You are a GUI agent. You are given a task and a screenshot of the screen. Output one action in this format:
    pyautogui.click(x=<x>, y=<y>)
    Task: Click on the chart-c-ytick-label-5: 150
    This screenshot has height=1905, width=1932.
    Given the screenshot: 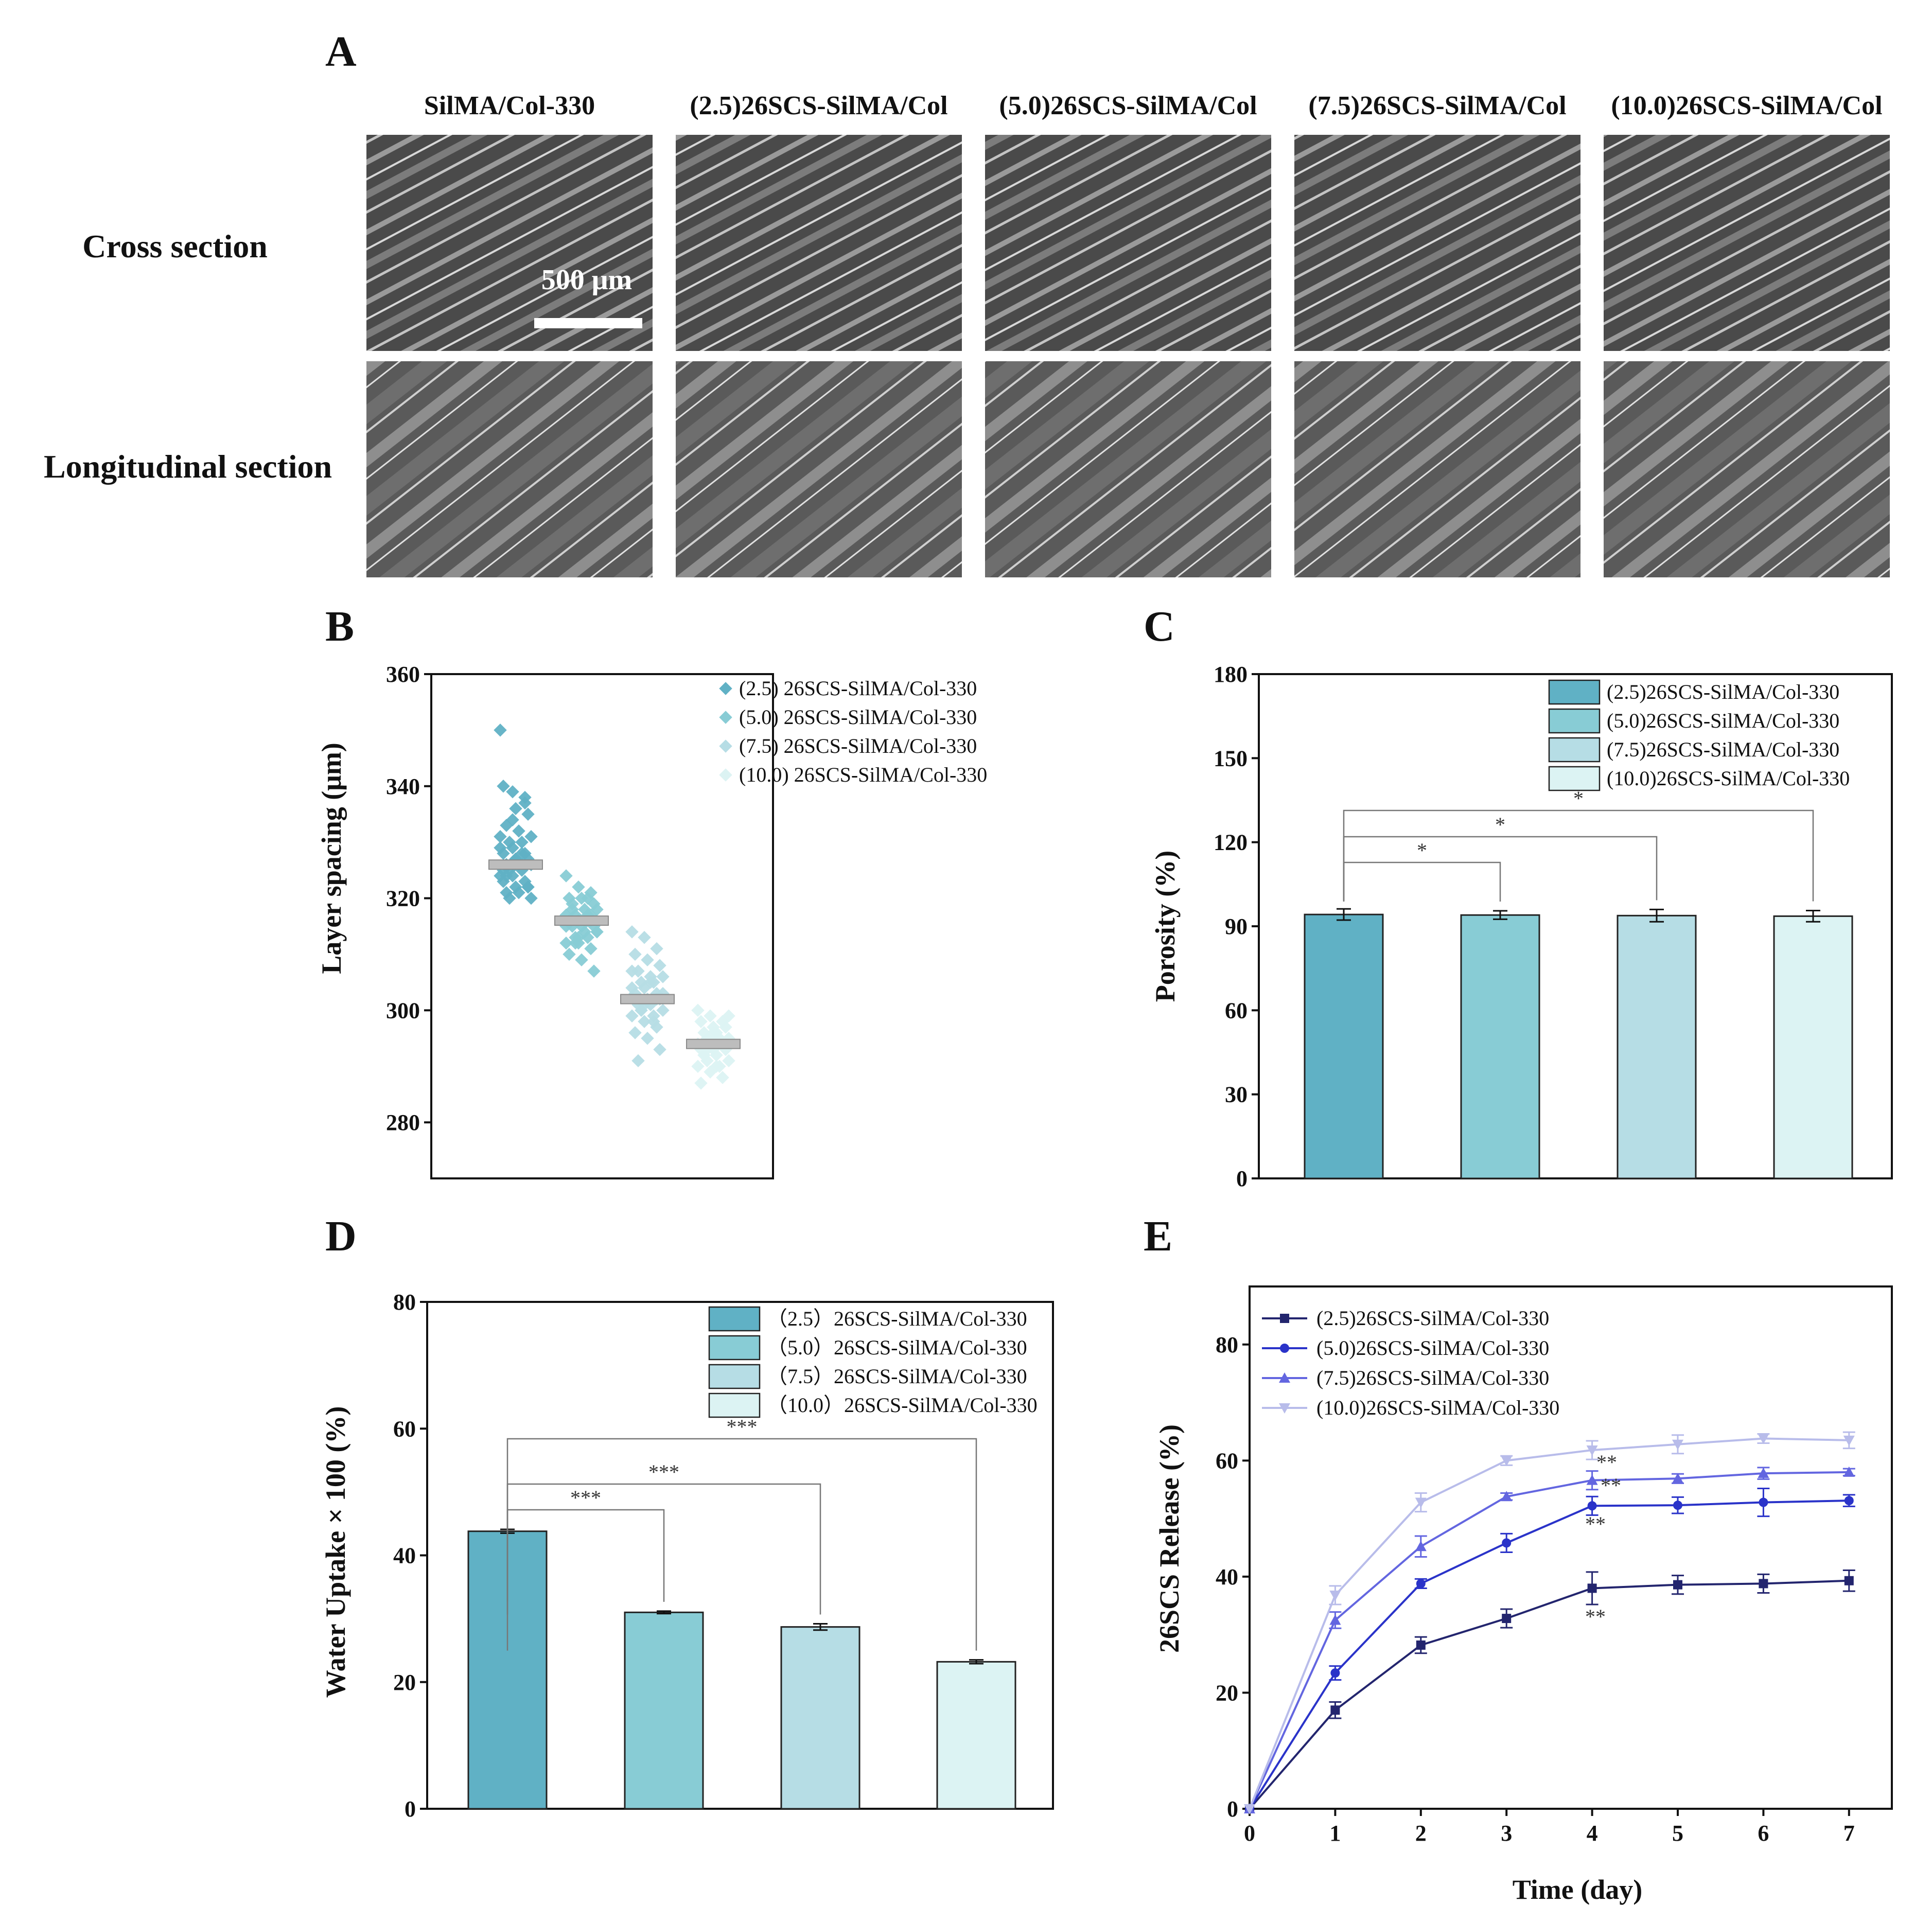 What is the action you would take?
    pyautogui.click(x=1231, y=758)
    